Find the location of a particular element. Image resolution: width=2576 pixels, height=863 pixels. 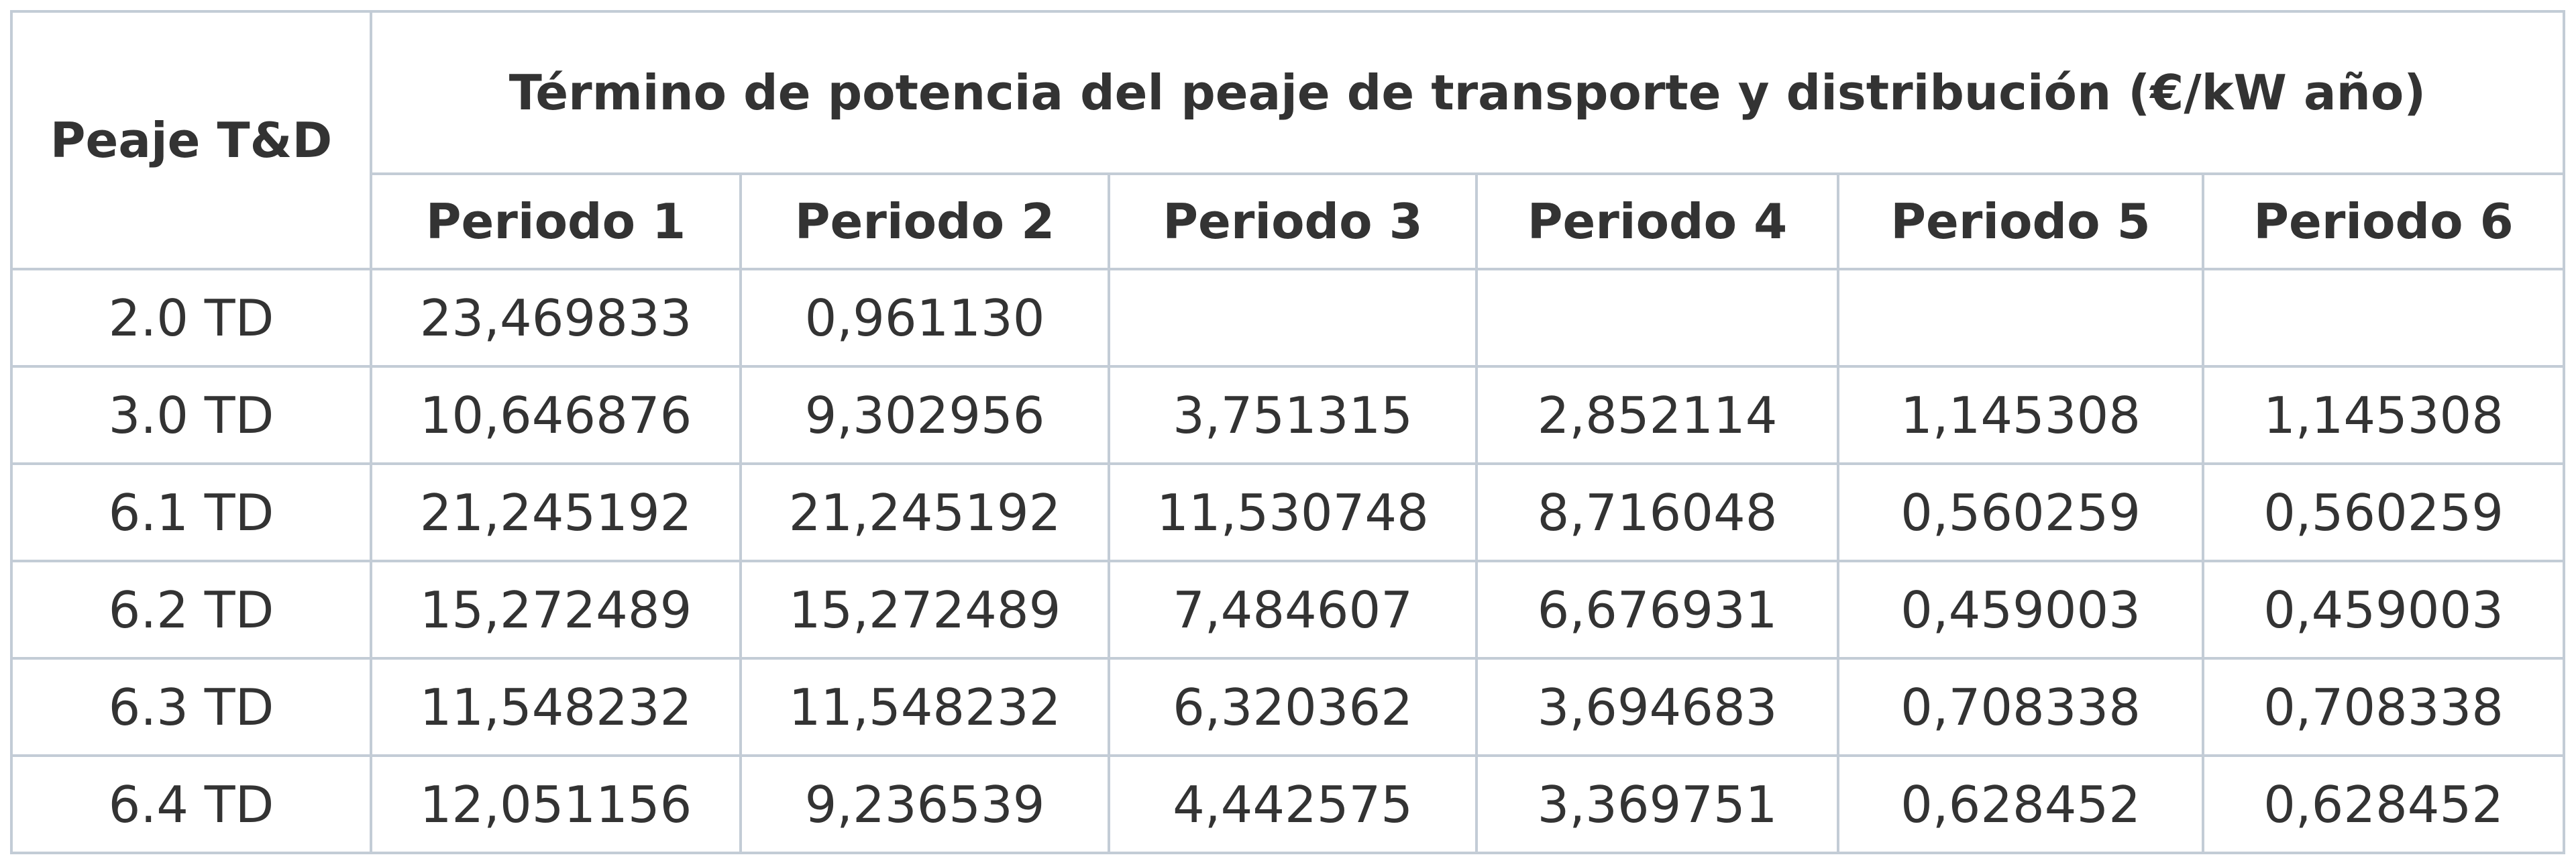

value-cell: 6,320362 is located at coordinates (1293, 707).